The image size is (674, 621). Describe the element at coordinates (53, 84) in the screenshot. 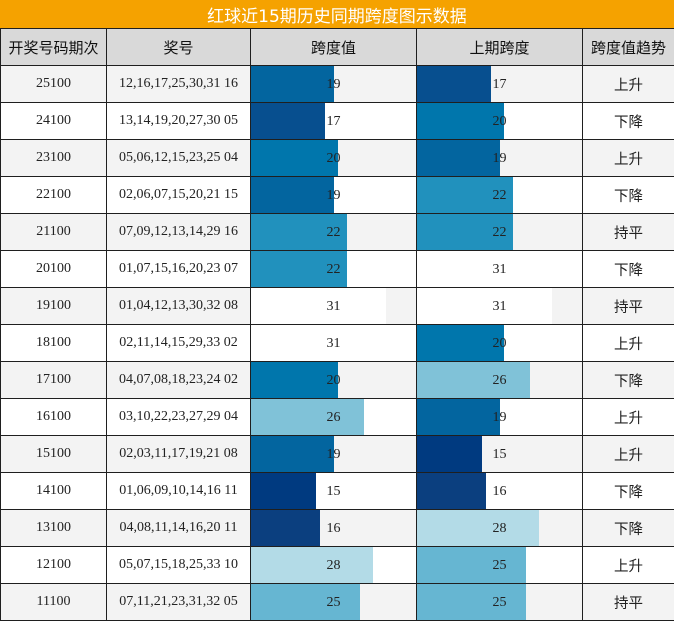

I see `period-cell: 25100` at that location.